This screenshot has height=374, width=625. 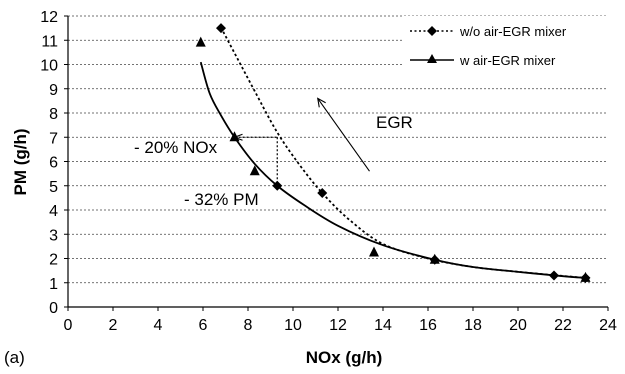 What do you see at coordinates (158, 325) in the screenshot?
I see `x-tick-label-4: 4` at bounding box center [158, 325].